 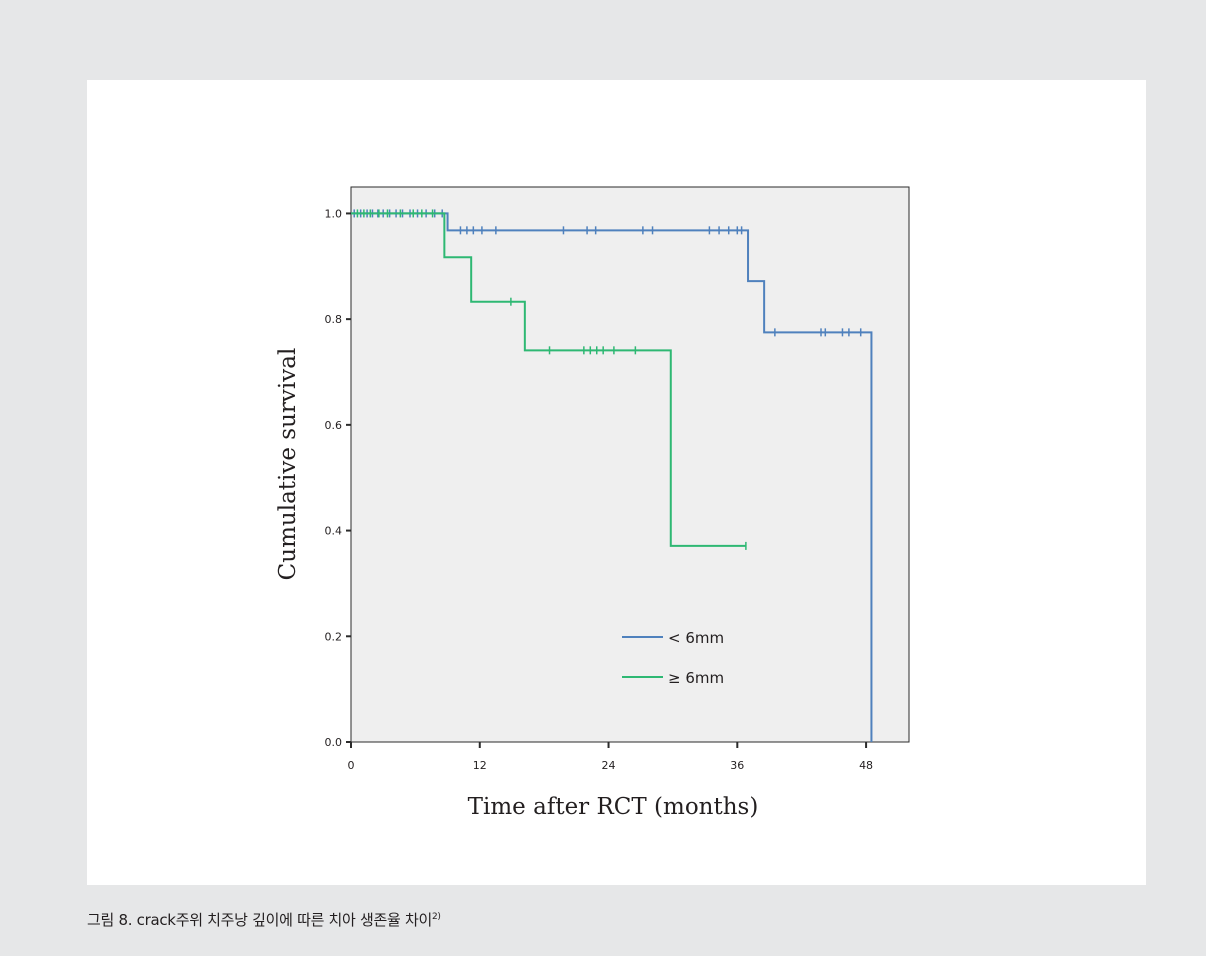 I want to click on y-tick-label: 0.0, so click(x=334, y=742).